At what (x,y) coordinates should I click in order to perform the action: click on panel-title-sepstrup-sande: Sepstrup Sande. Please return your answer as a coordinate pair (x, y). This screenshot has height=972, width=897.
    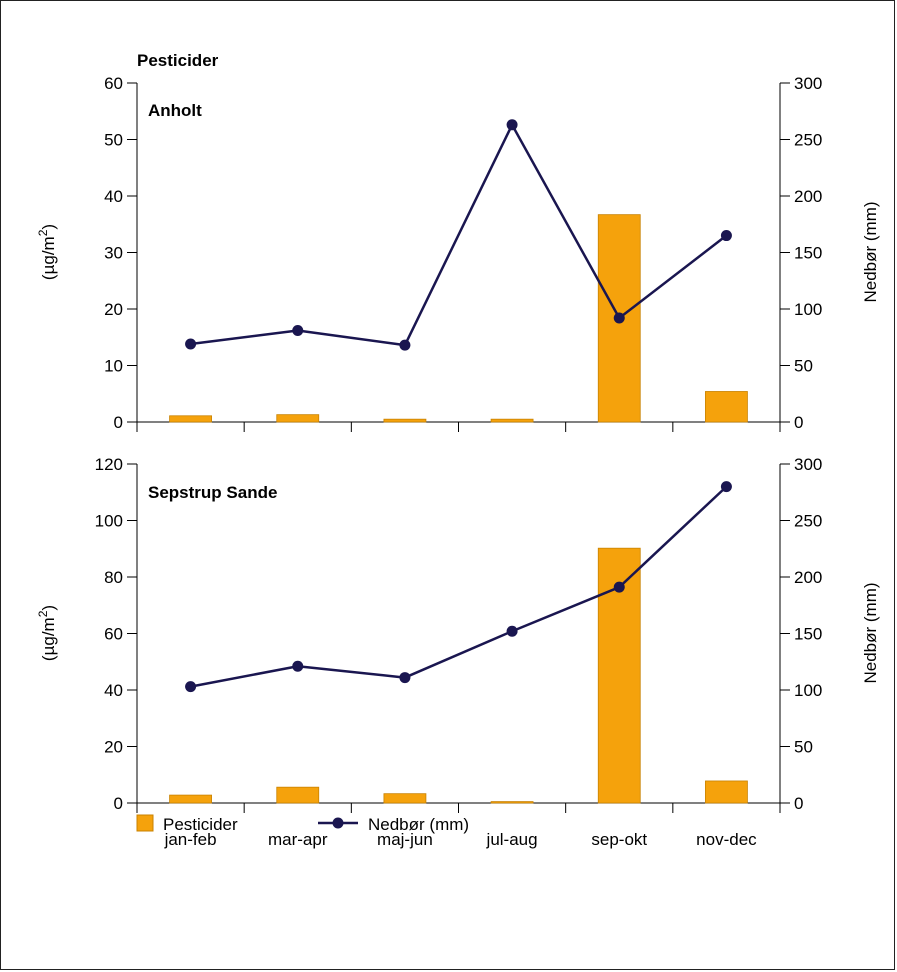
    Looking at the image, I should click on (212, 492).